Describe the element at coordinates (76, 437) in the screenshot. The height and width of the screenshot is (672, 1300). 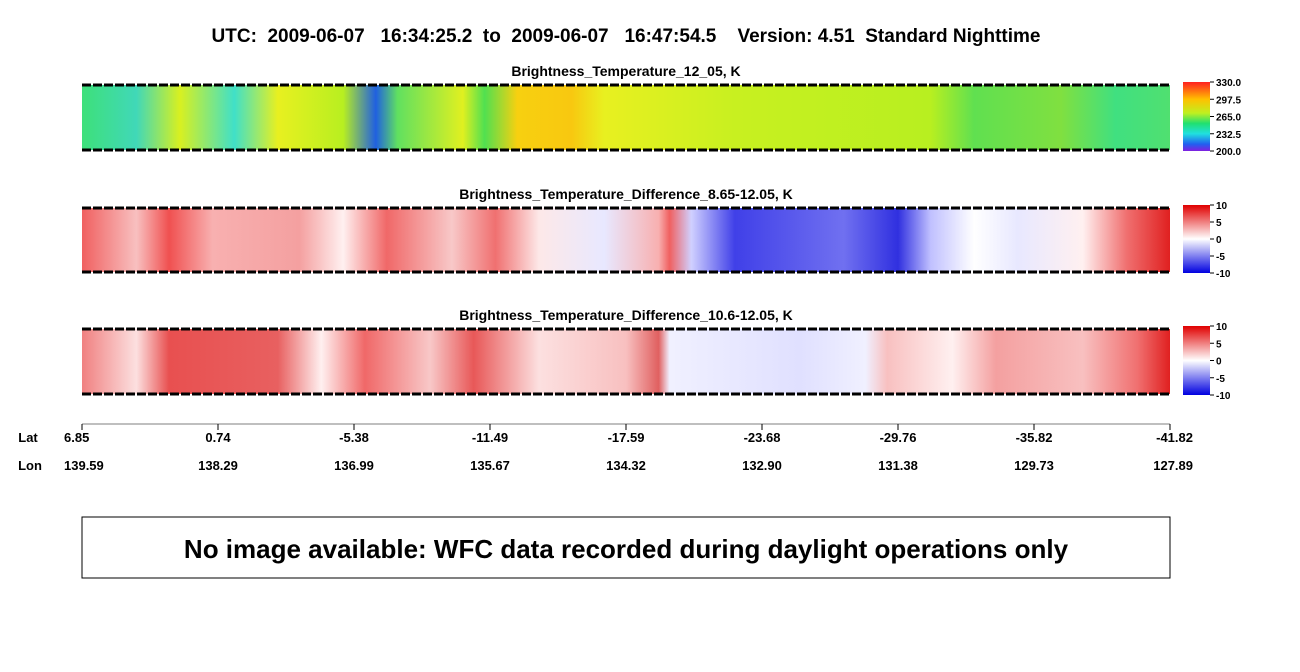
I see `lat-tick-label: 6.85` at that location.